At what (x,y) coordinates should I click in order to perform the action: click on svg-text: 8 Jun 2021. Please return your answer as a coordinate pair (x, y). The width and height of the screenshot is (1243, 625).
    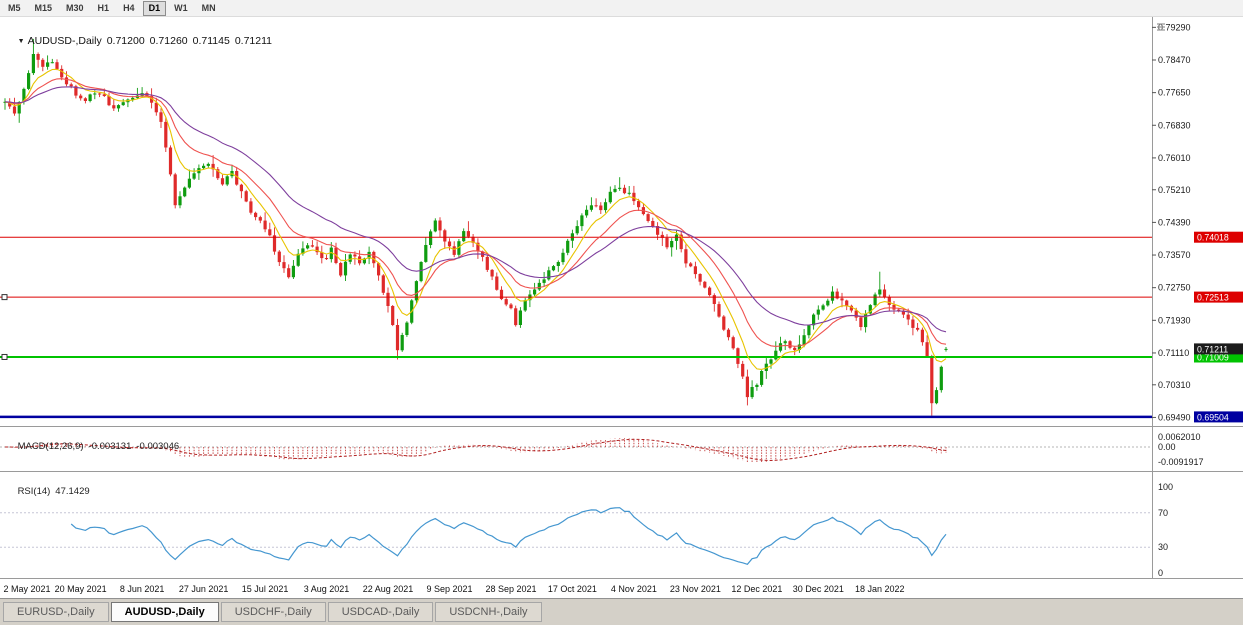
    Looking at the image, I should click on (142, 589).